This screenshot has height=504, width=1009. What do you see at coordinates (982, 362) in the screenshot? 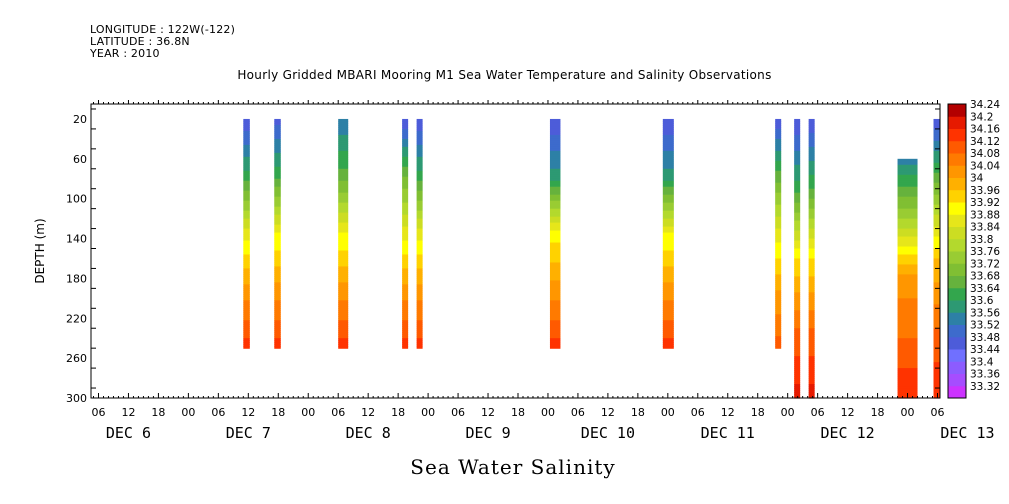
I see `colorbar-label: 33.4` at bounding box center [982, 362].